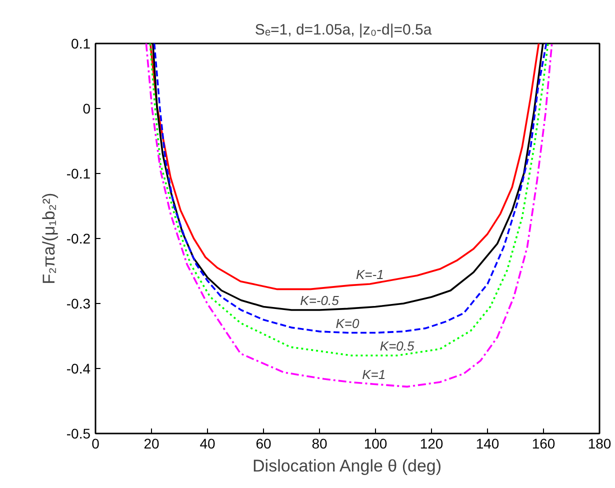 The height and width of the screenshot is (488, 615). Describe the element at coordinates (347, 466) in the screenshot. I see `x-axis-title: Dislocation Angle θ (deg)` at that location.